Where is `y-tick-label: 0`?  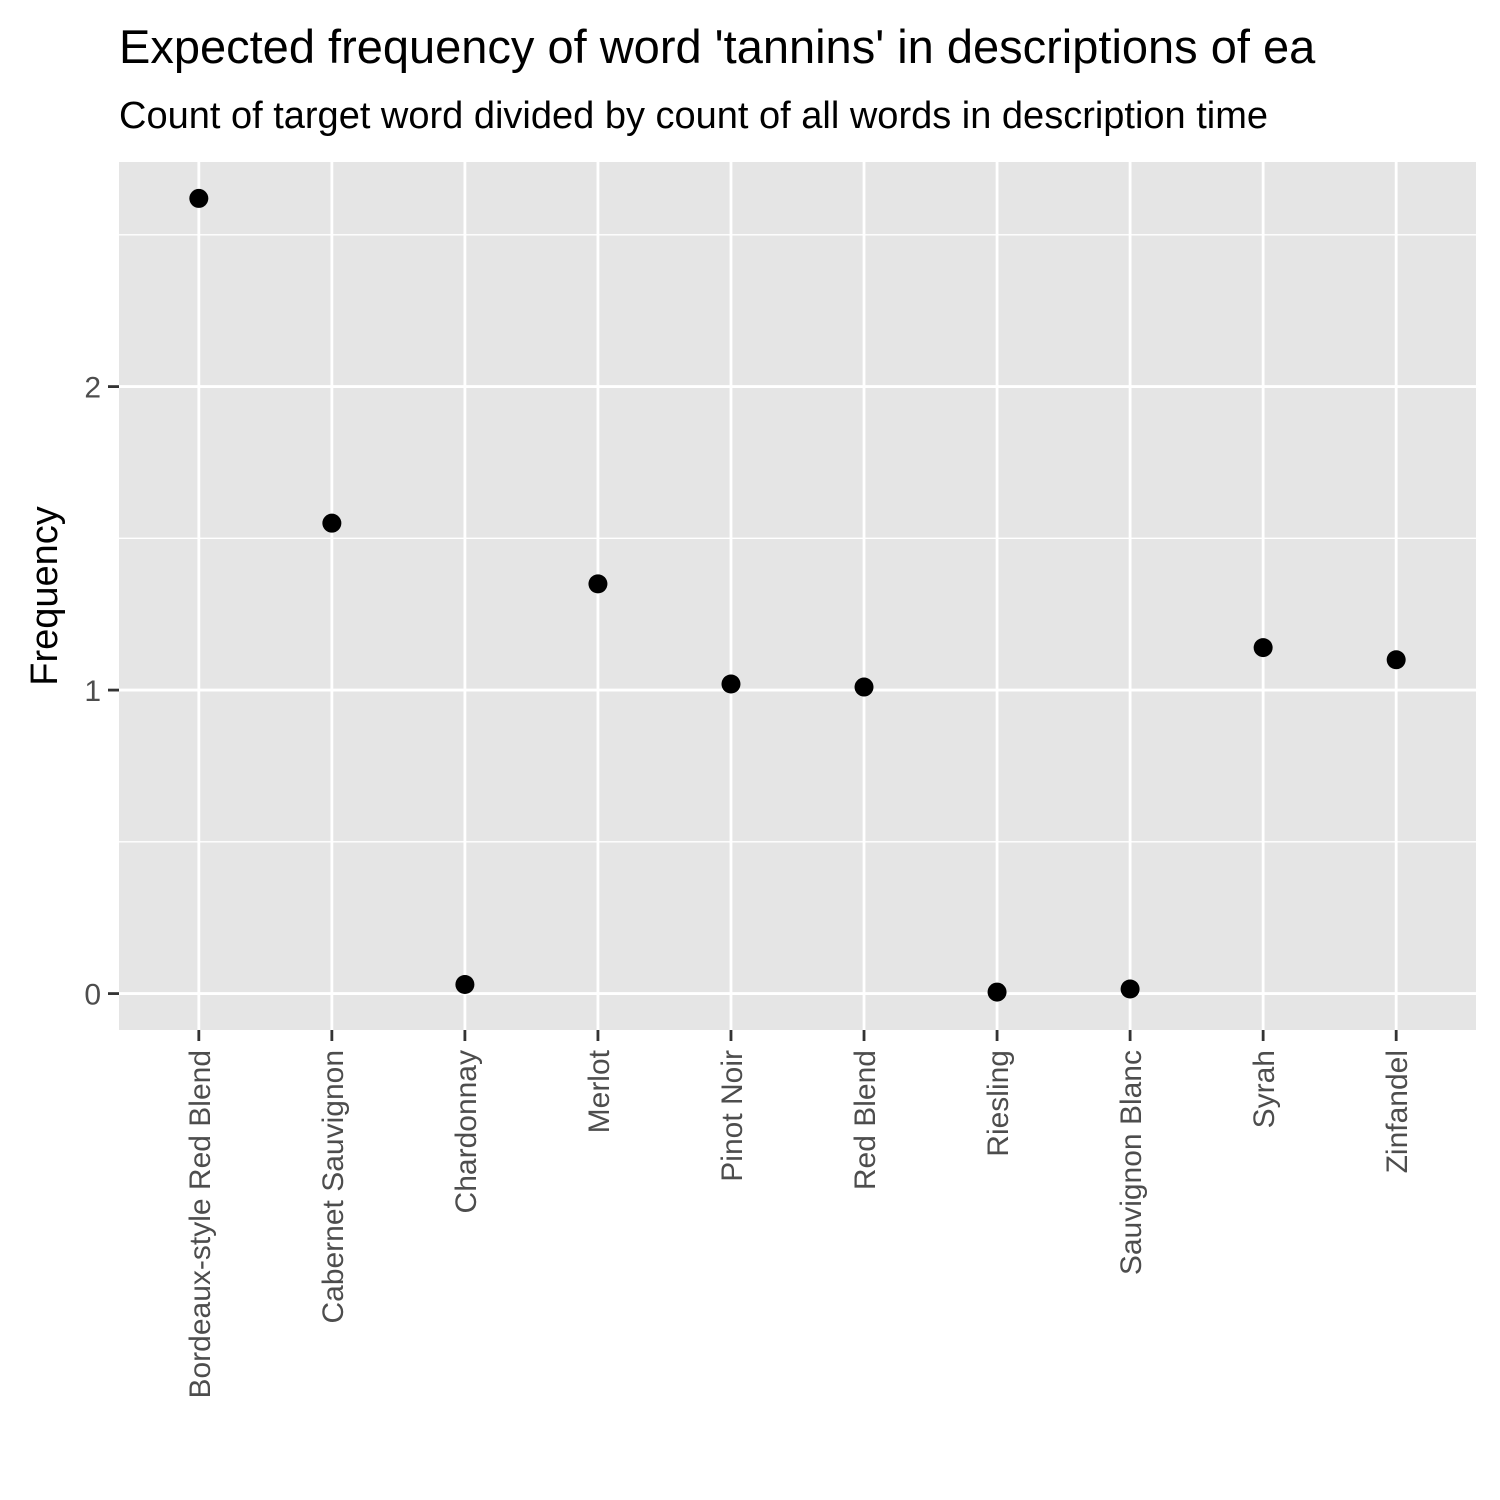 y-tick-label: 0 is located at coordinates (92, 995).